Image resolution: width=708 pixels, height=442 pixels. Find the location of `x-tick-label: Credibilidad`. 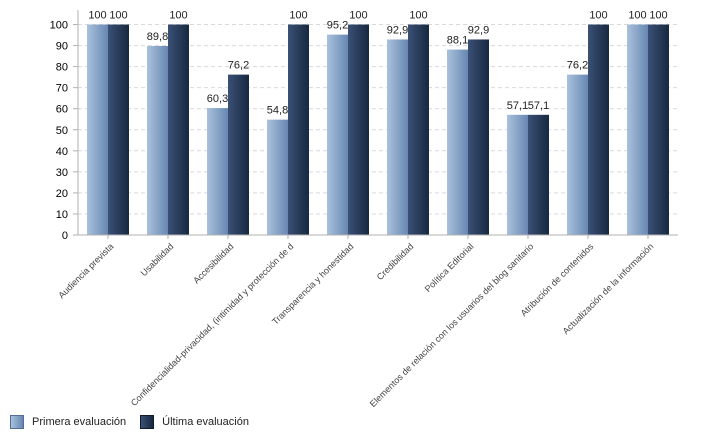

x-tick-label: Credibilidad is located at coordinates (395, 261).